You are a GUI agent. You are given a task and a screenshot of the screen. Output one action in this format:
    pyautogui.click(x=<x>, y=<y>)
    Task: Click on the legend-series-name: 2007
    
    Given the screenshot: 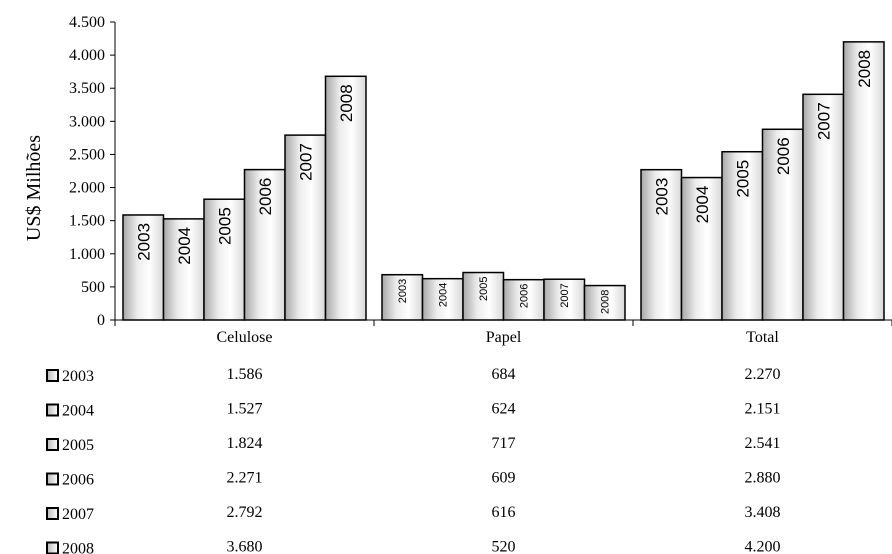 What is the action you would take?
    pyautogui.click(x=78, y=514)
    